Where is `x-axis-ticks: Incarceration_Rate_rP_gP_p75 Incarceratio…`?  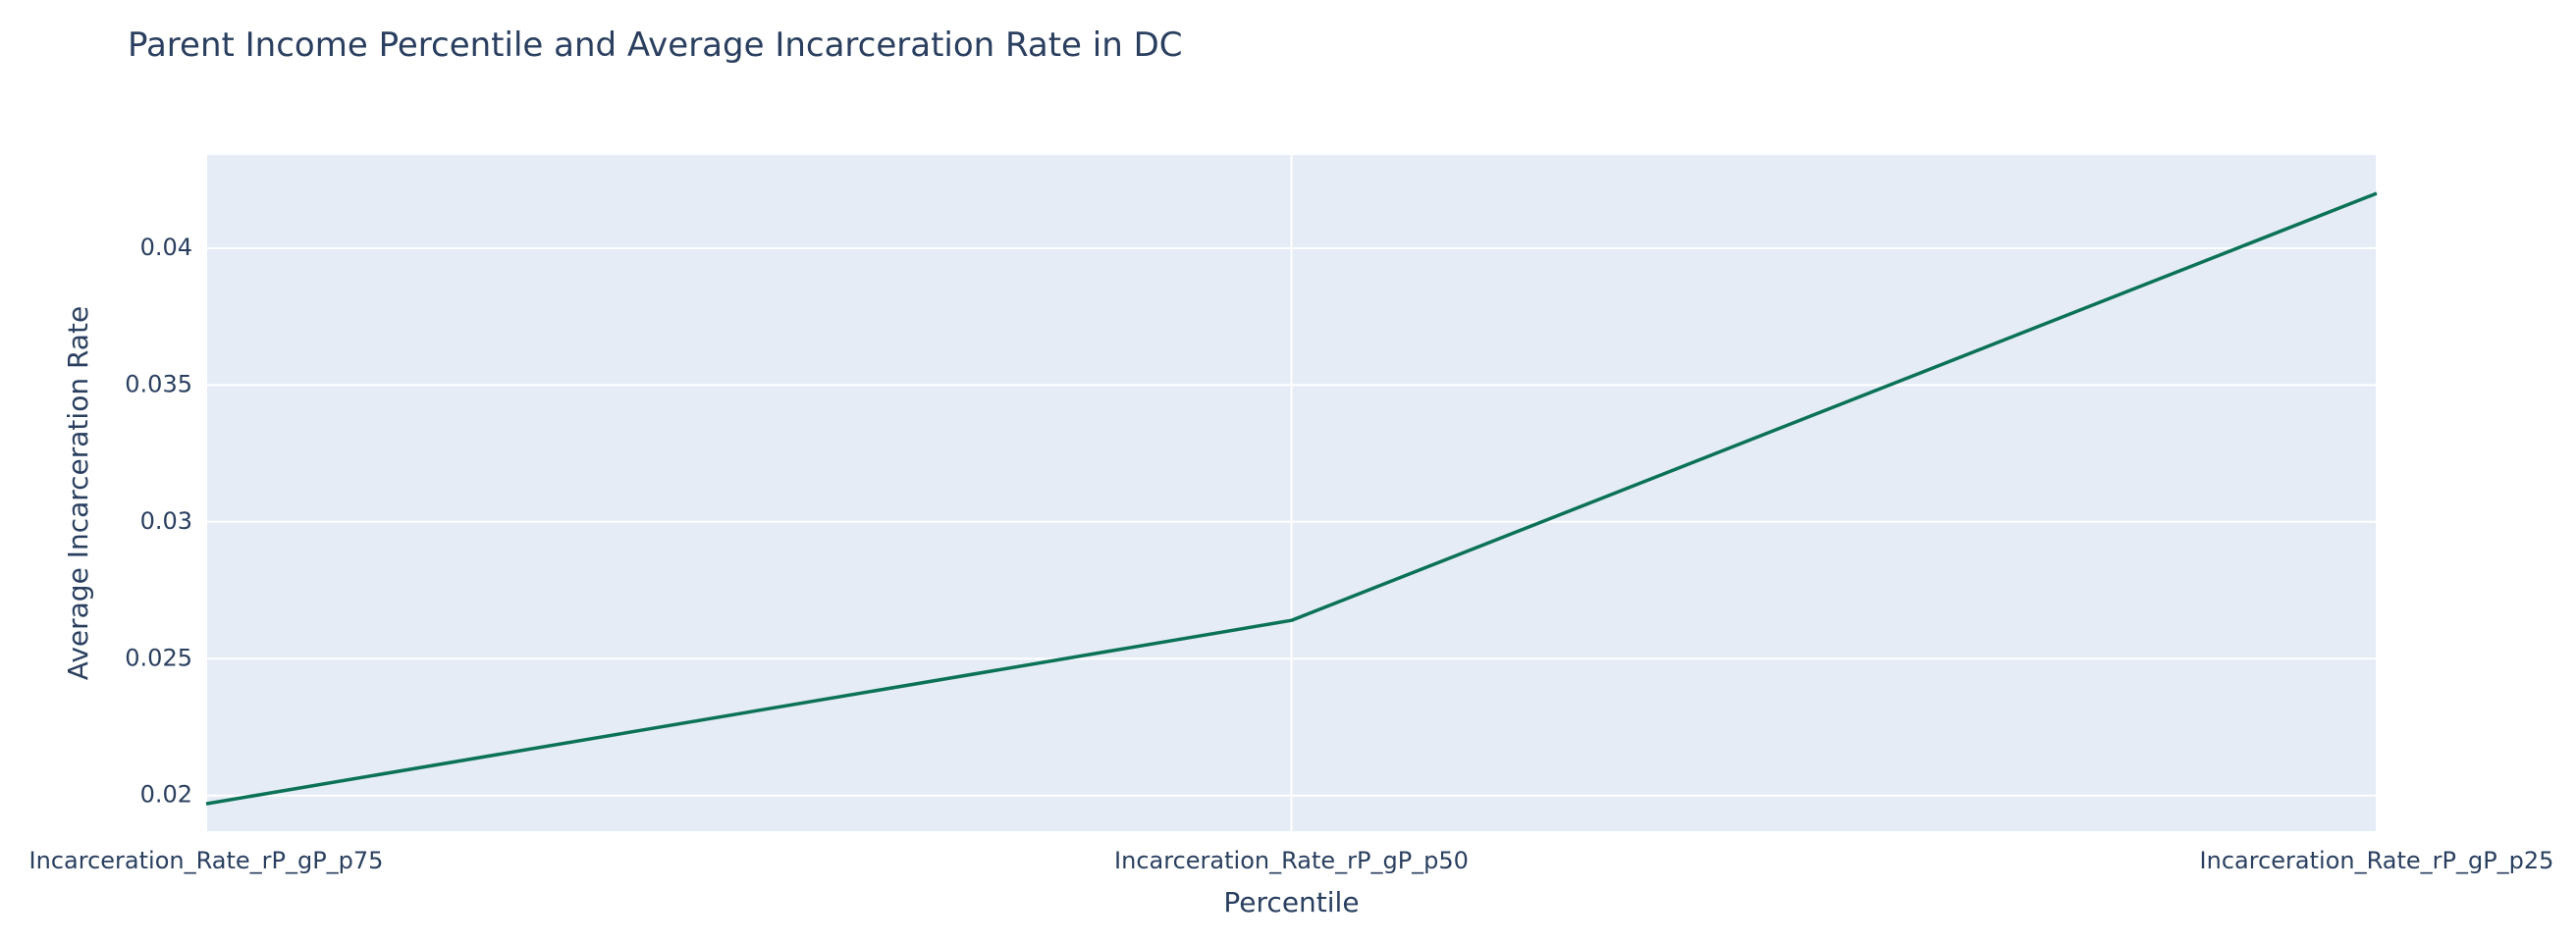
x-axis-ticks: Incarceration_Rate_rP_gP_p75 Incarceratio… is located at coordinates (1291, 860).